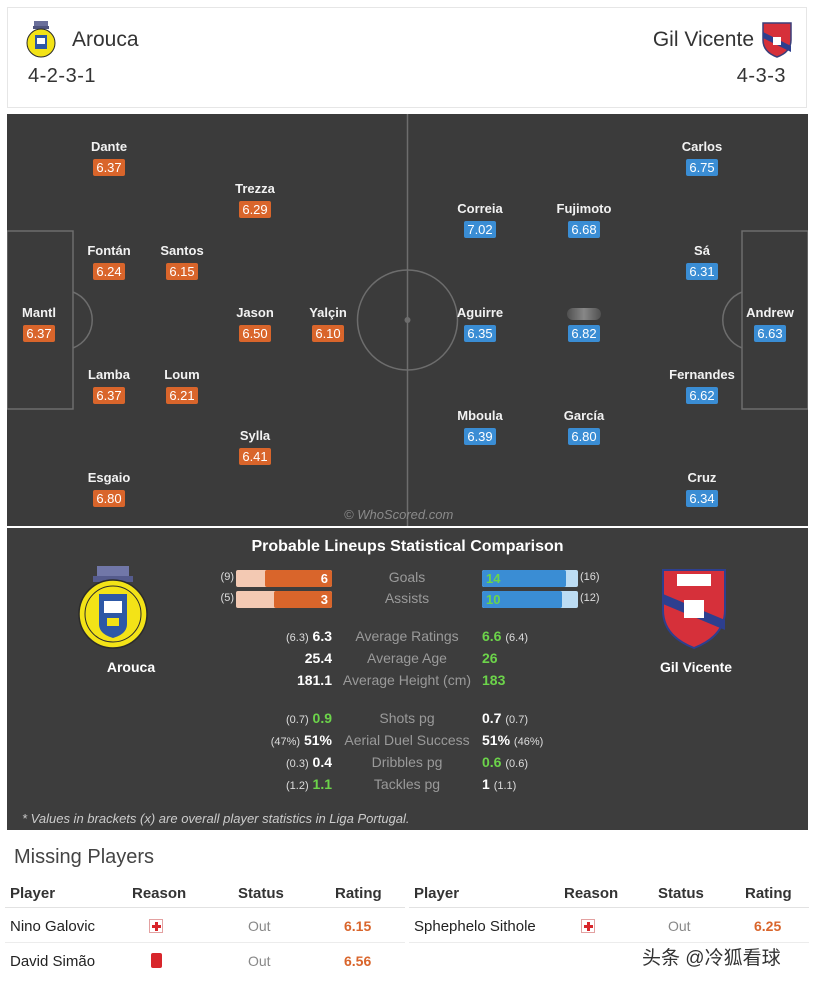 The image size is (813, 985). What do you see at coordinates (41, 39) in the screenshot?
I see `arouca-badge-icon` at bounding box center [41, 39].